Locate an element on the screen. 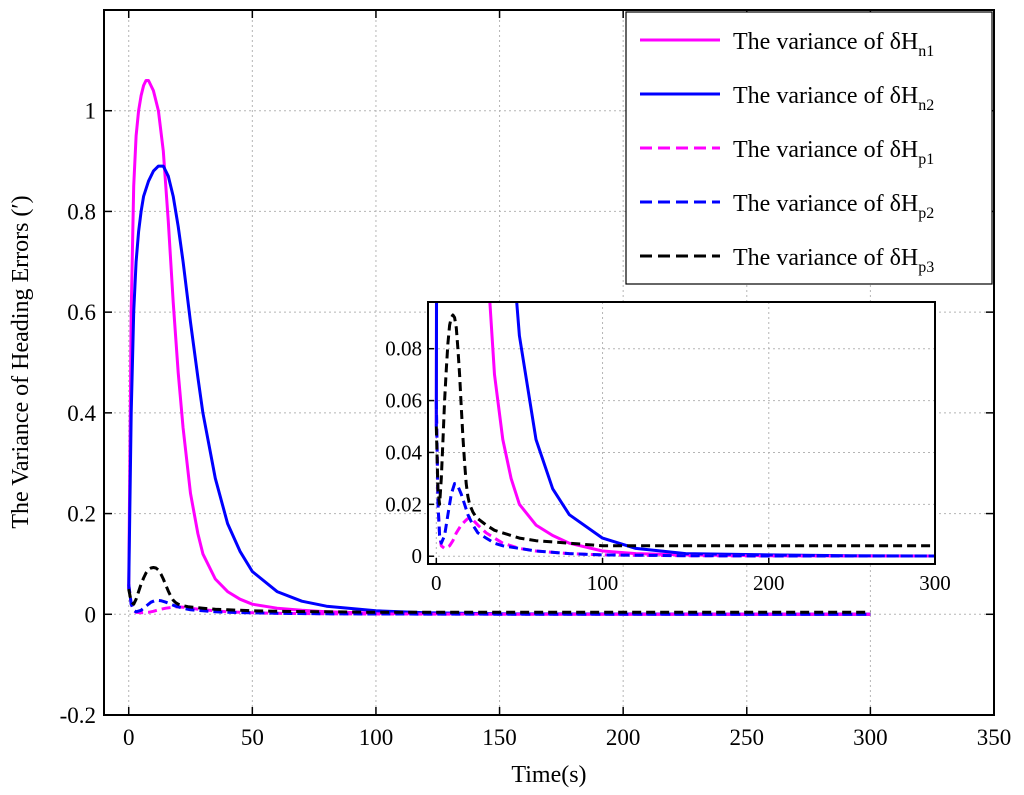 This screenshot has height=795, width=1024. legend-item-n2: The variance of δHn2 is located at coordinates (787, 98).